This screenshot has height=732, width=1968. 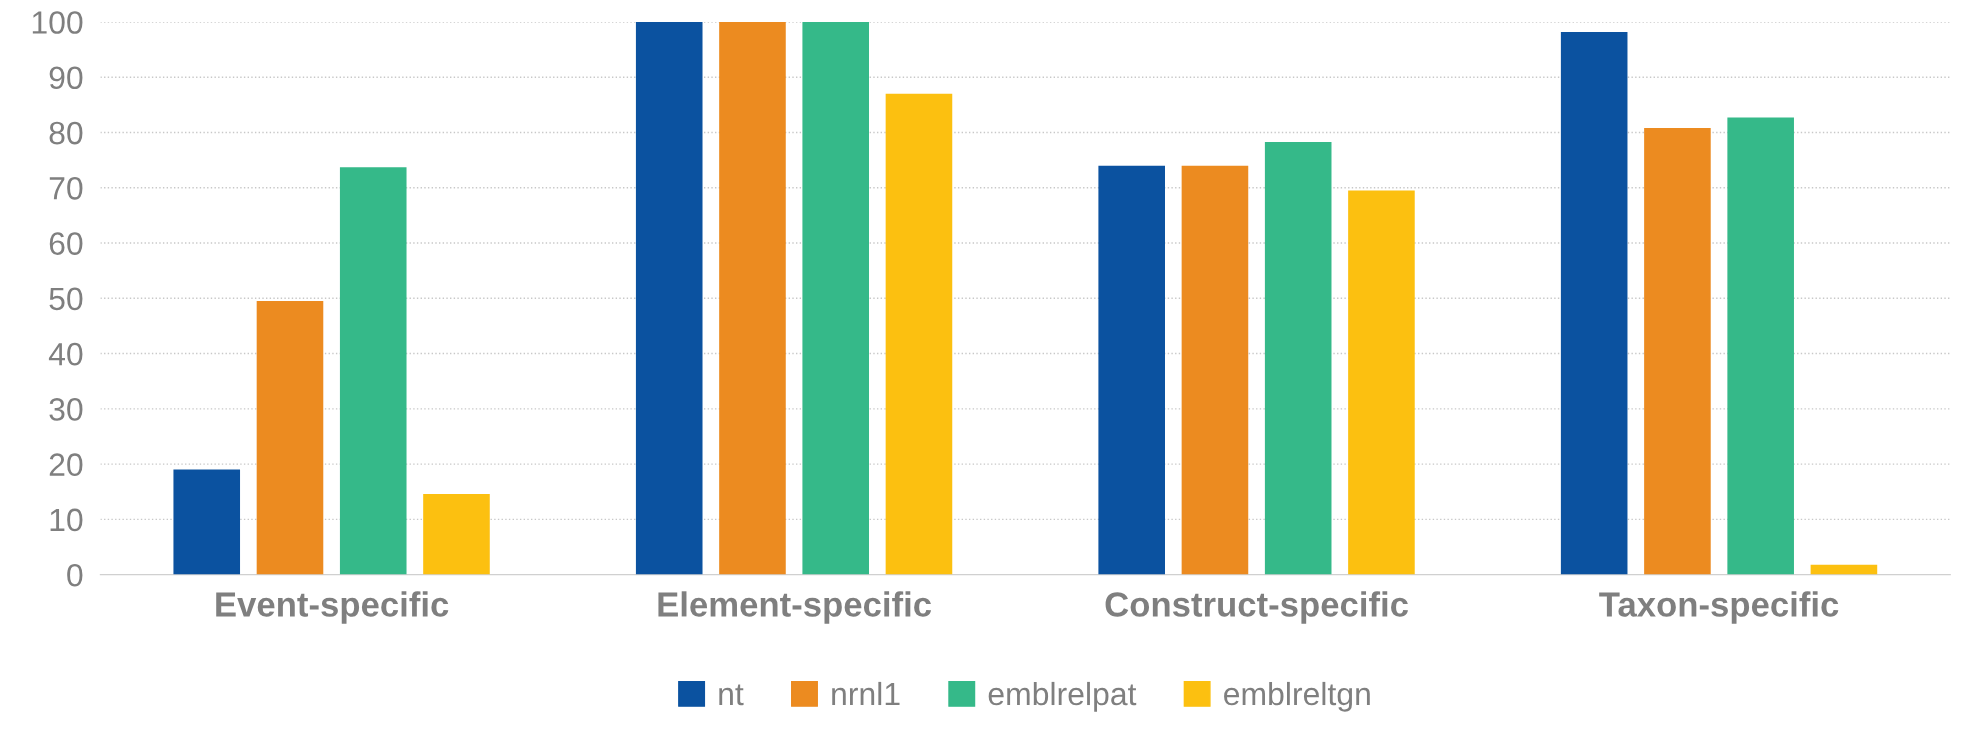 I want to click on y-tick-label: 70, so click(x=66, y=188).